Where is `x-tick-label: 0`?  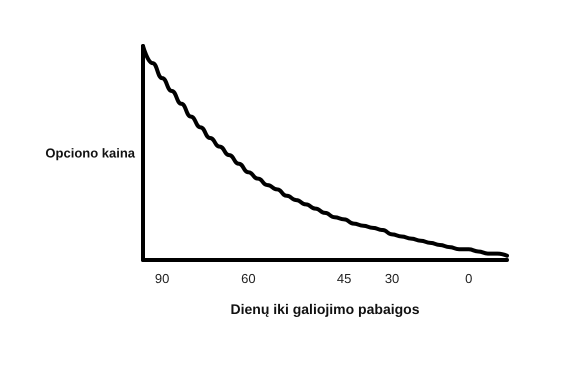
x-tick-label: 0 is located at coordinates (468, 278).